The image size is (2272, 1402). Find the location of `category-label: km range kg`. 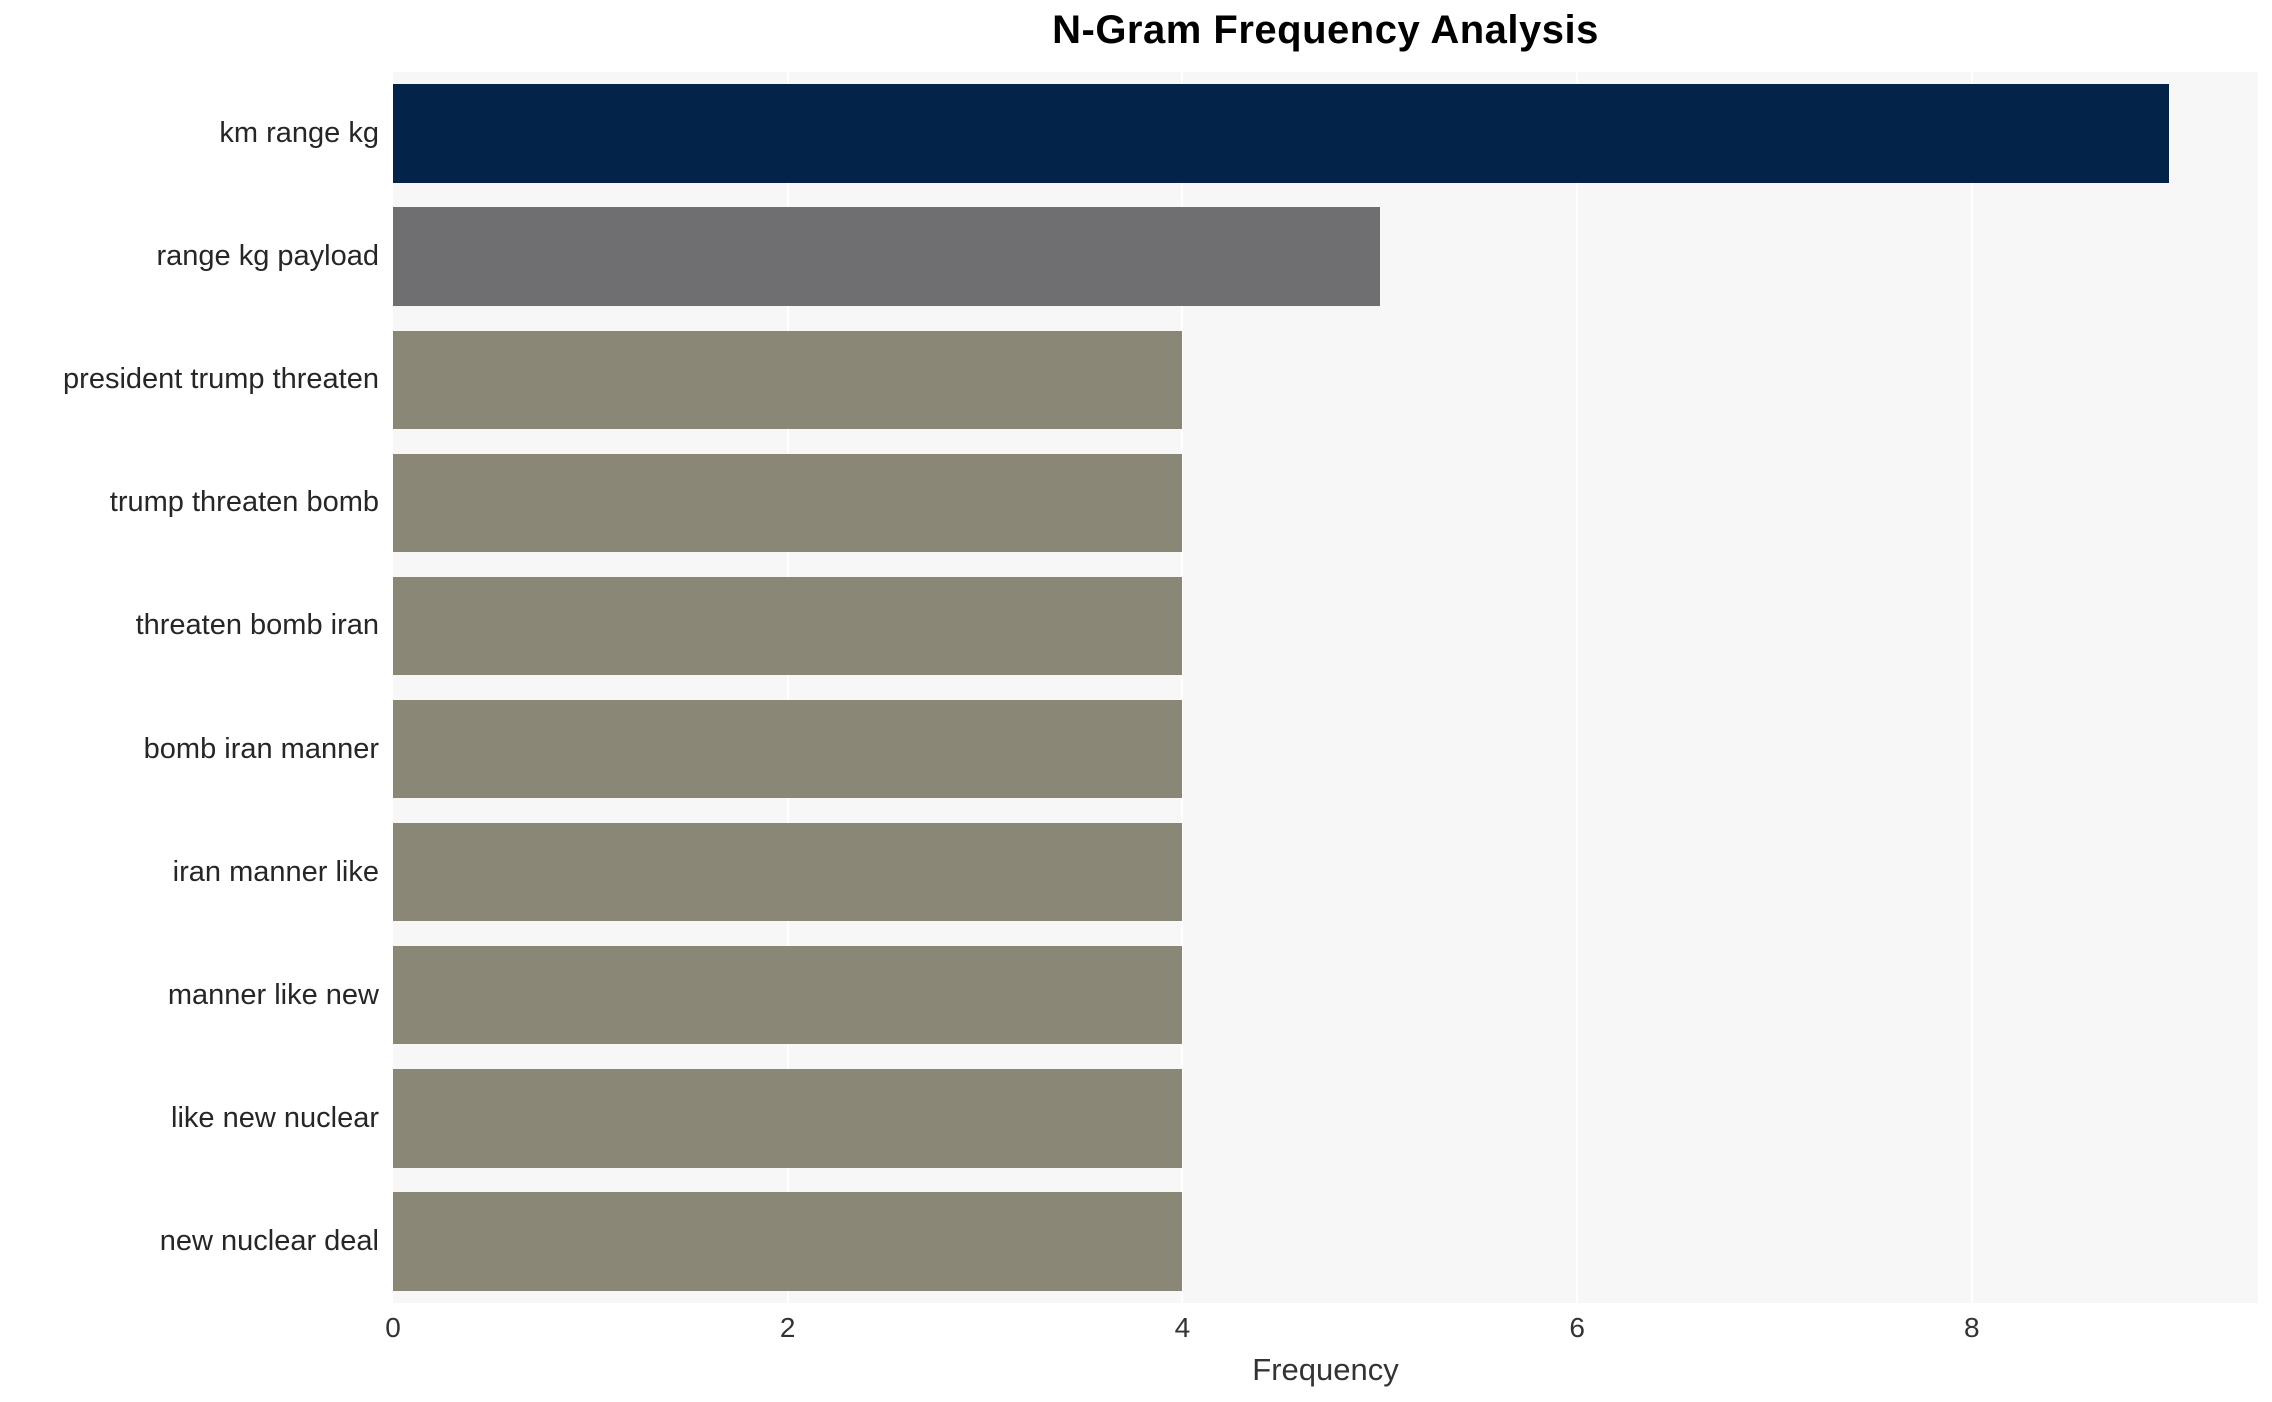

category-label: km range kg is located at coordinates (299, 133).